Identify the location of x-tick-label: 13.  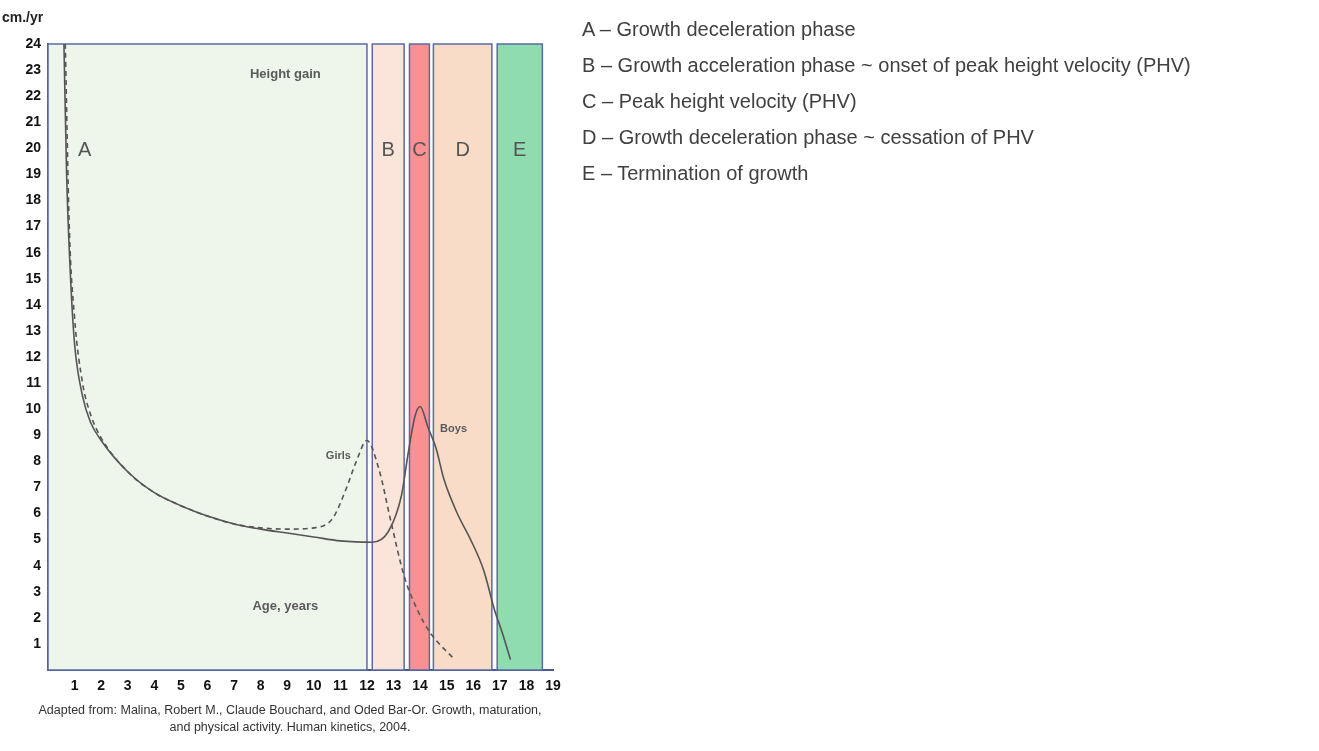
(393, 685).